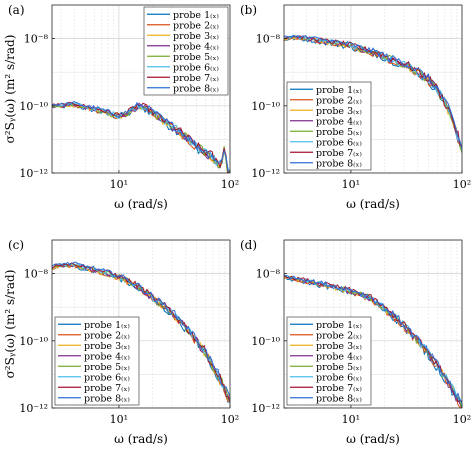 This screenshot has height=451, width=474. I want to click on panel-label: (c), so click(16, 245).